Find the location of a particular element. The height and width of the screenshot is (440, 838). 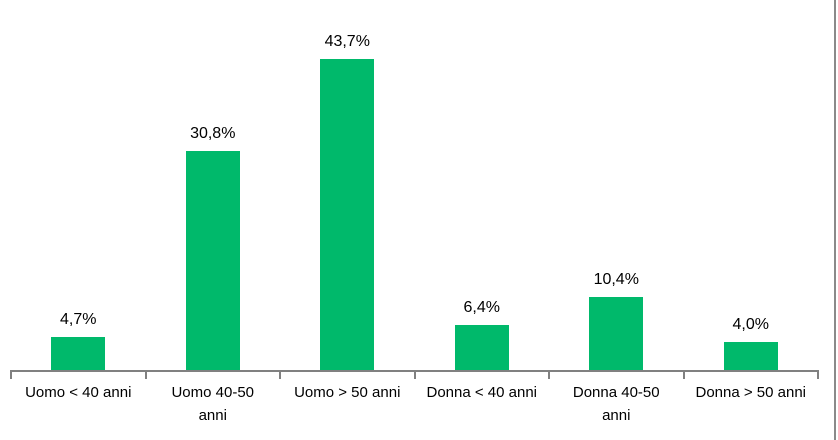

category-label: Donna 40-50 anni is located at coordinates (616, 404).